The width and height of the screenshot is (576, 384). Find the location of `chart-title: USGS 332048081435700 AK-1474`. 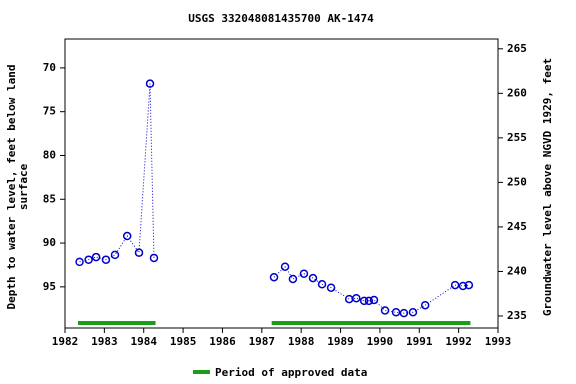

chart-title: USGS 332048081435700 AK-1474 is located at coordinates (281, 18).